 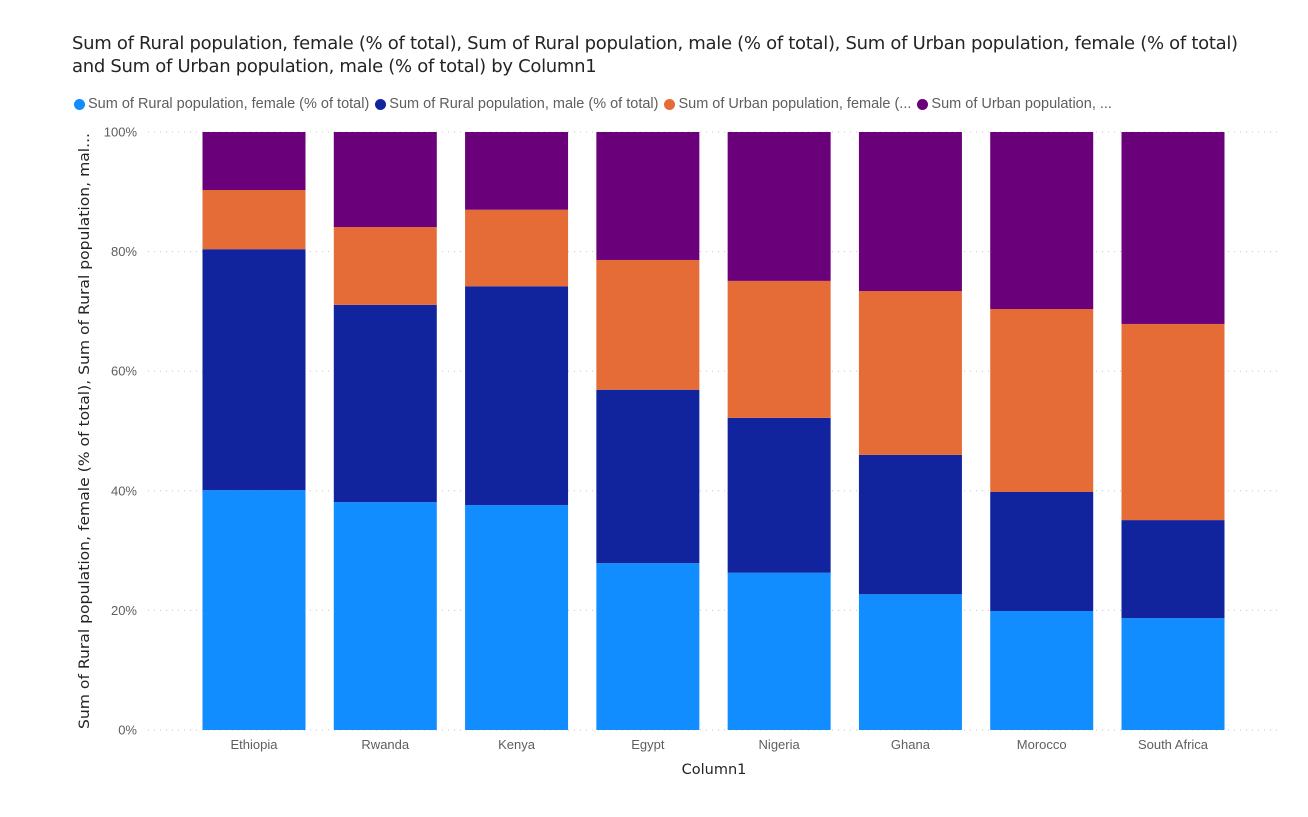 What do you see at coordinates (121, 132) in the screenshot?
I see `y-tick-label: 100%` at bounding box center [121, 132].